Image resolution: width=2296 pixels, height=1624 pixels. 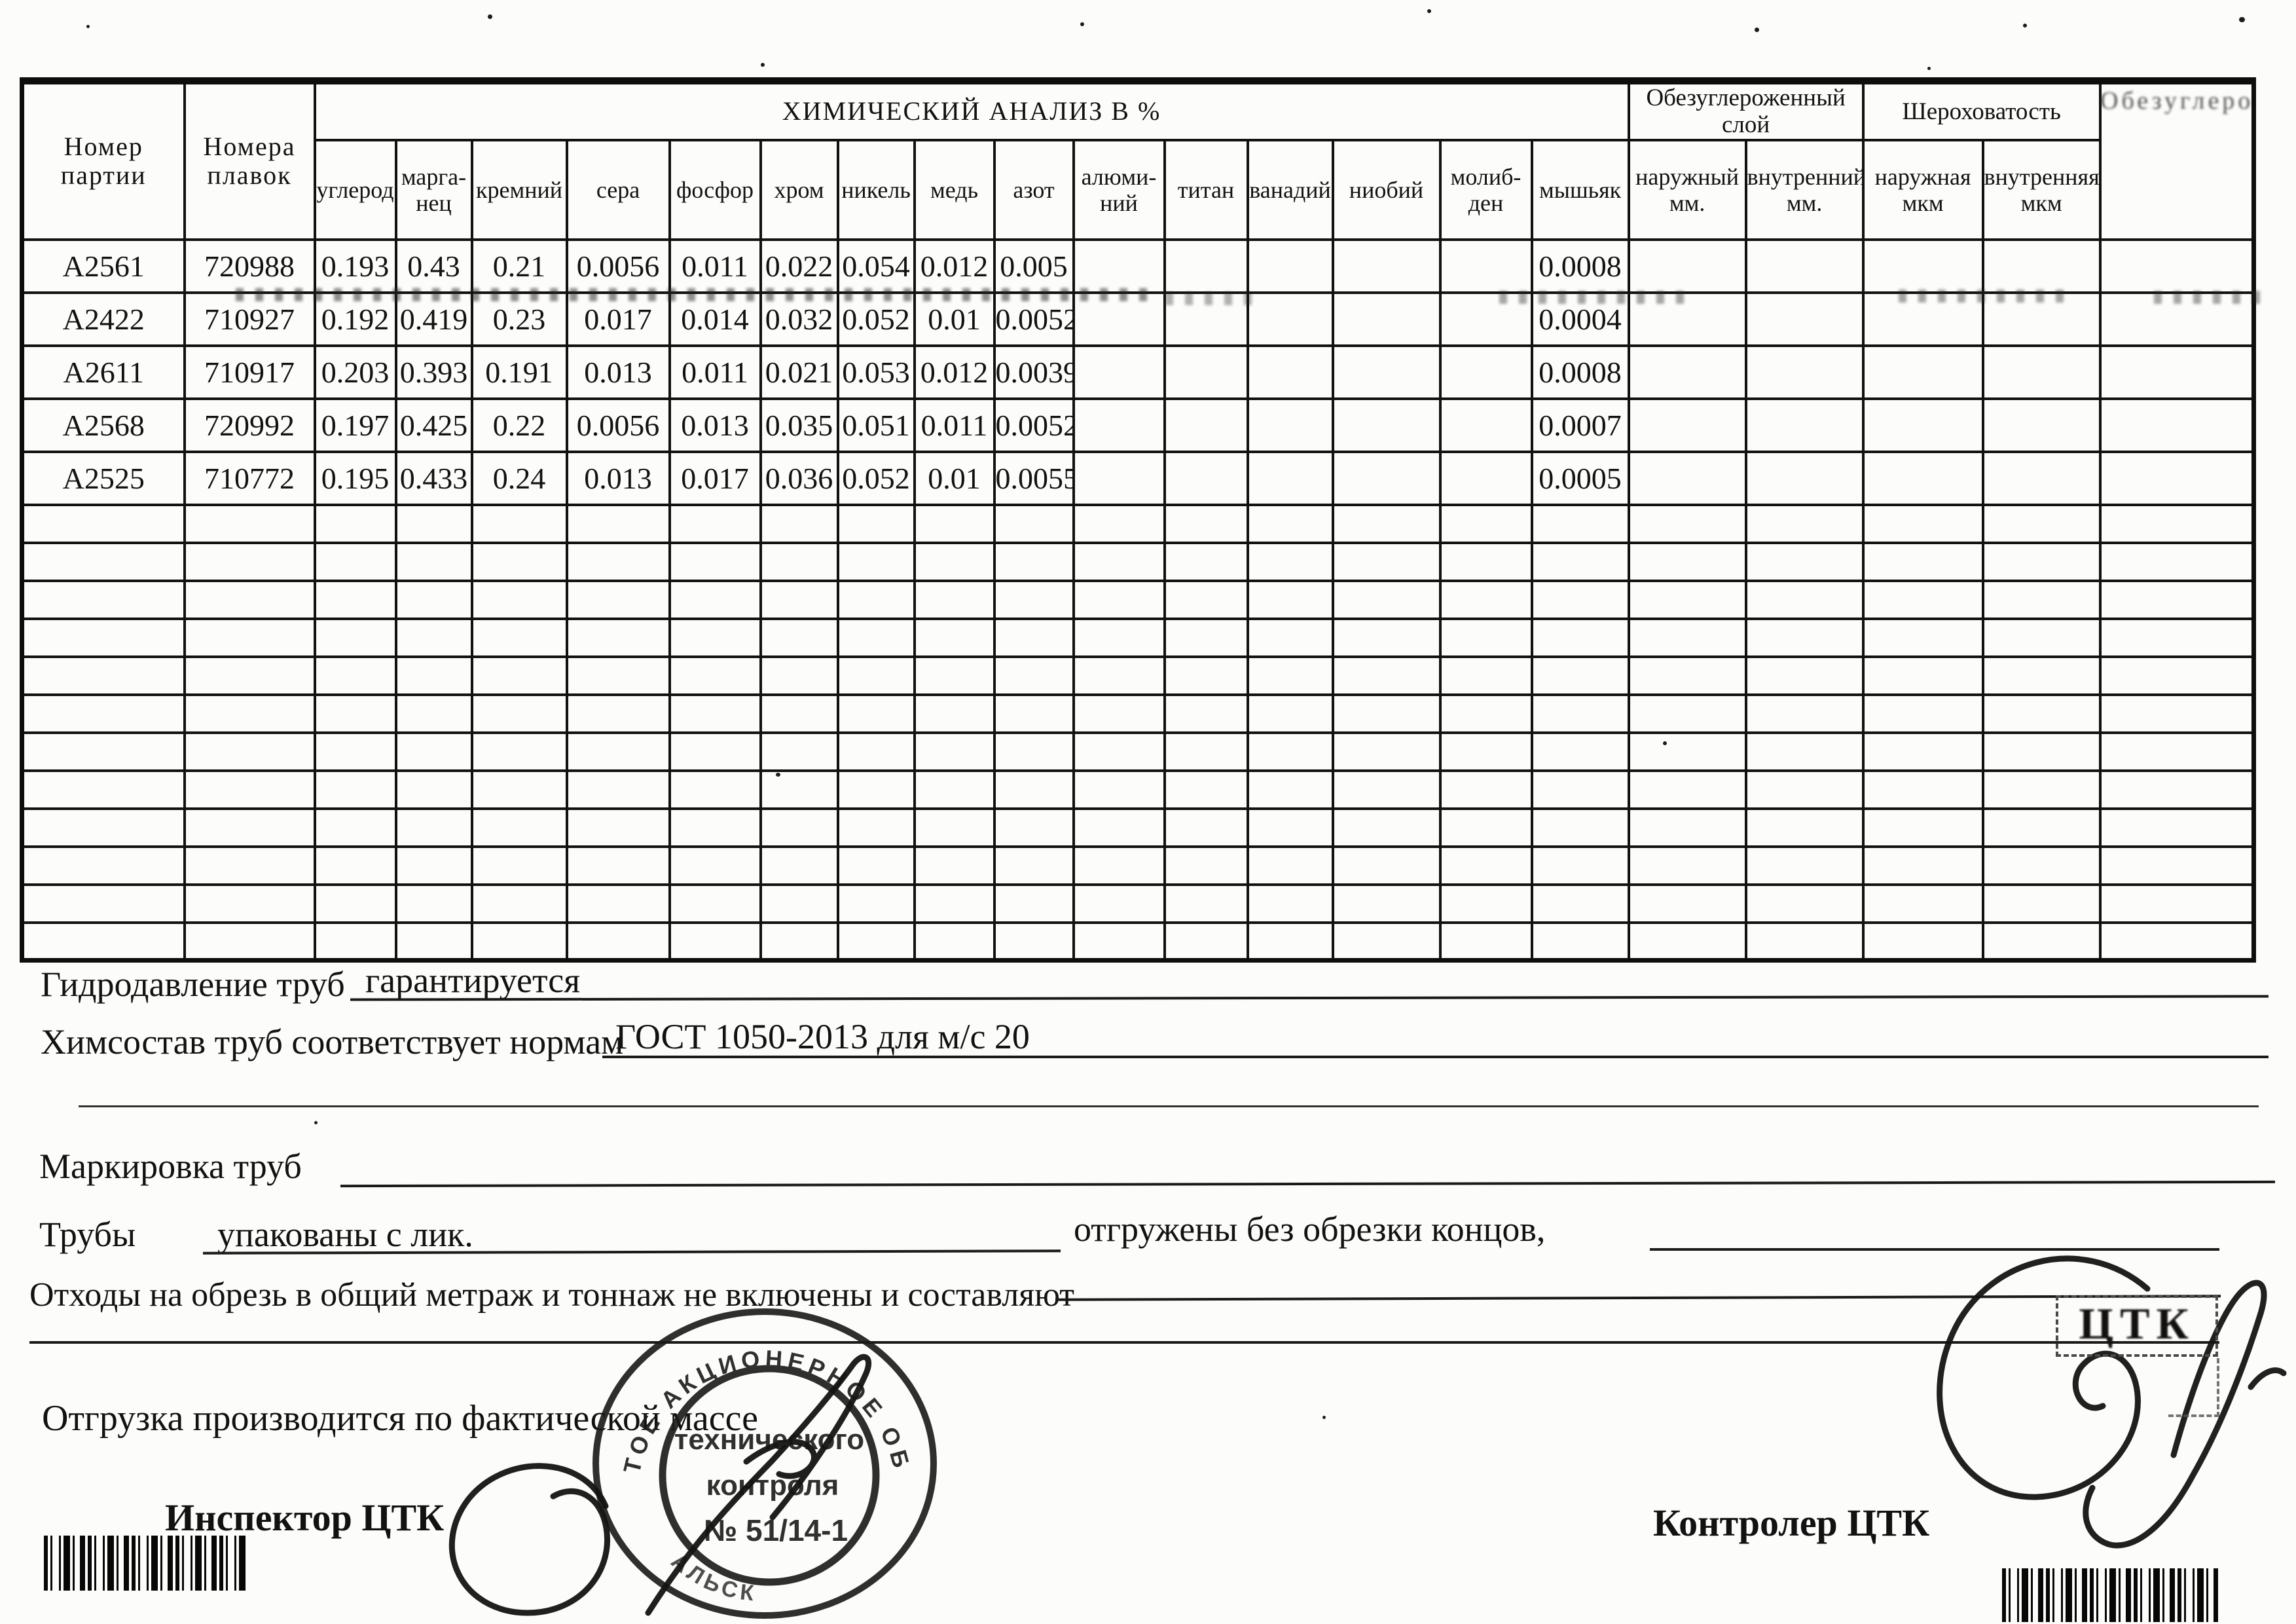 What do you see at coordinates (954, 189) in the screenshot?
I see `col-header-element-7: медь` at bounding box center [954, 189].